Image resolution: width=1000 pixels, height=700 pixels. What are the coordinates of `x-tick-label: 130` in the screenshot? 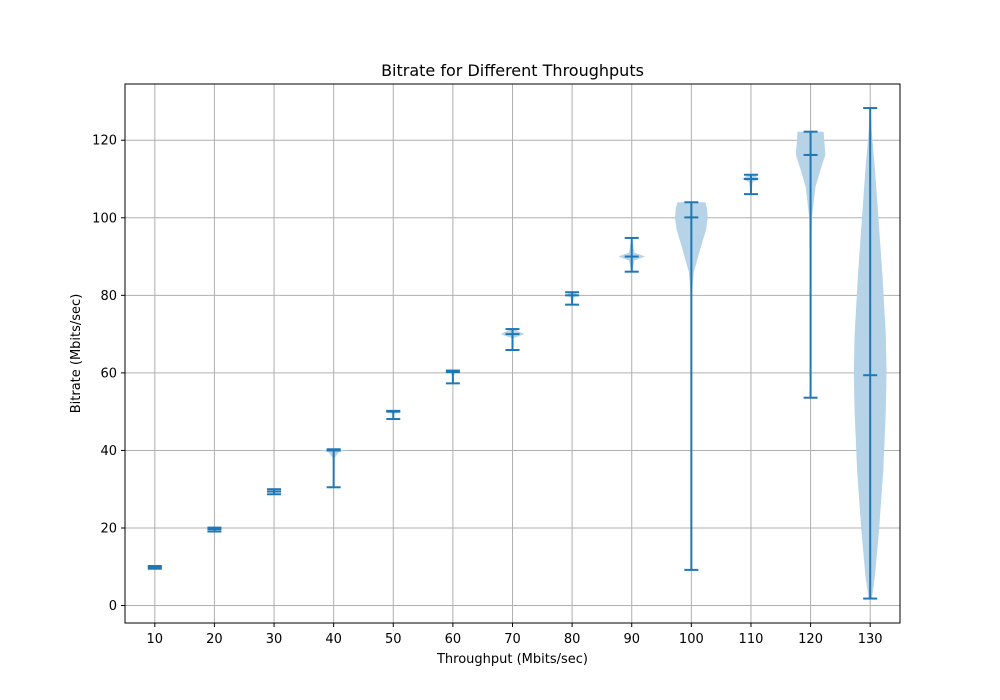 It's located at (870, 639).